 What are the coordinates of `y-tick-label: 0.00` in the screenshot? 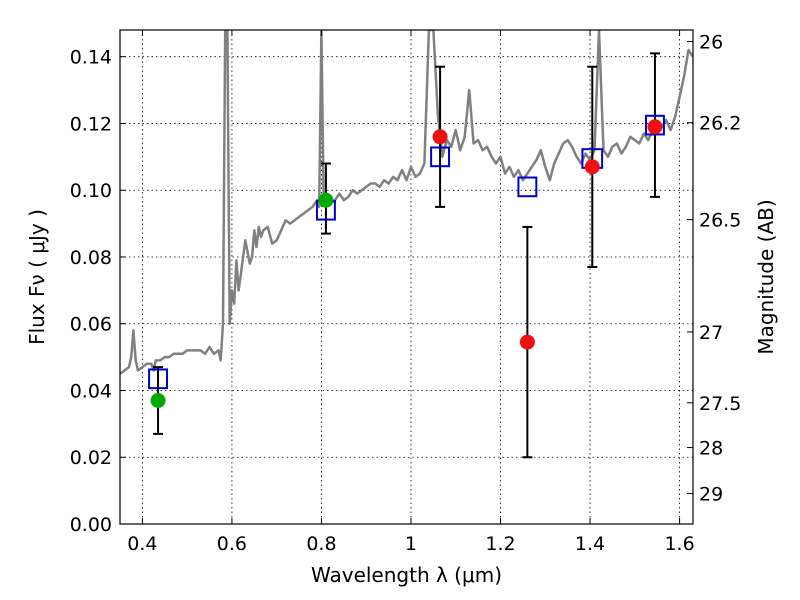 It's located at (91, 525).